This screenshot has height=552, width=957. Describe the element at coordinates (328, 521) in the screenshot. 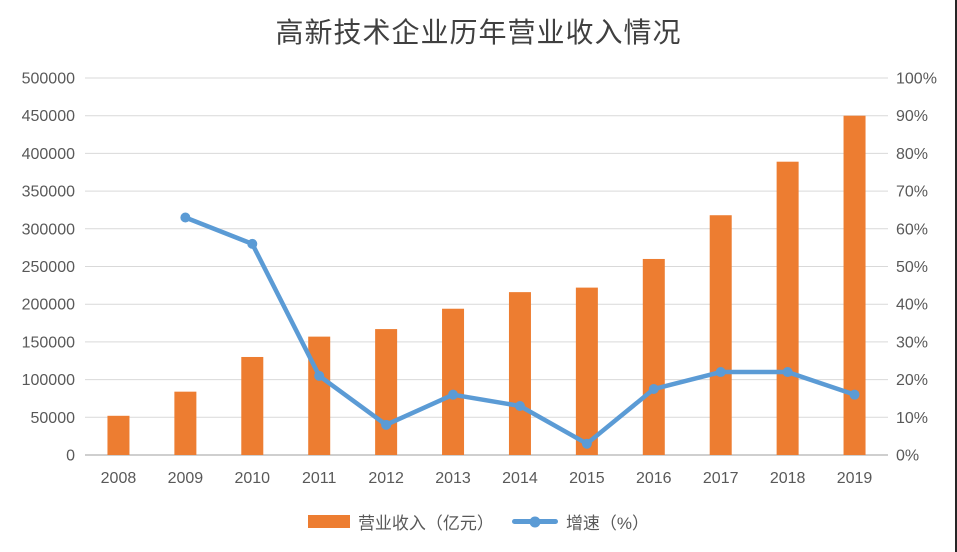

I see `legend-bar-swatch-icon` at that location.